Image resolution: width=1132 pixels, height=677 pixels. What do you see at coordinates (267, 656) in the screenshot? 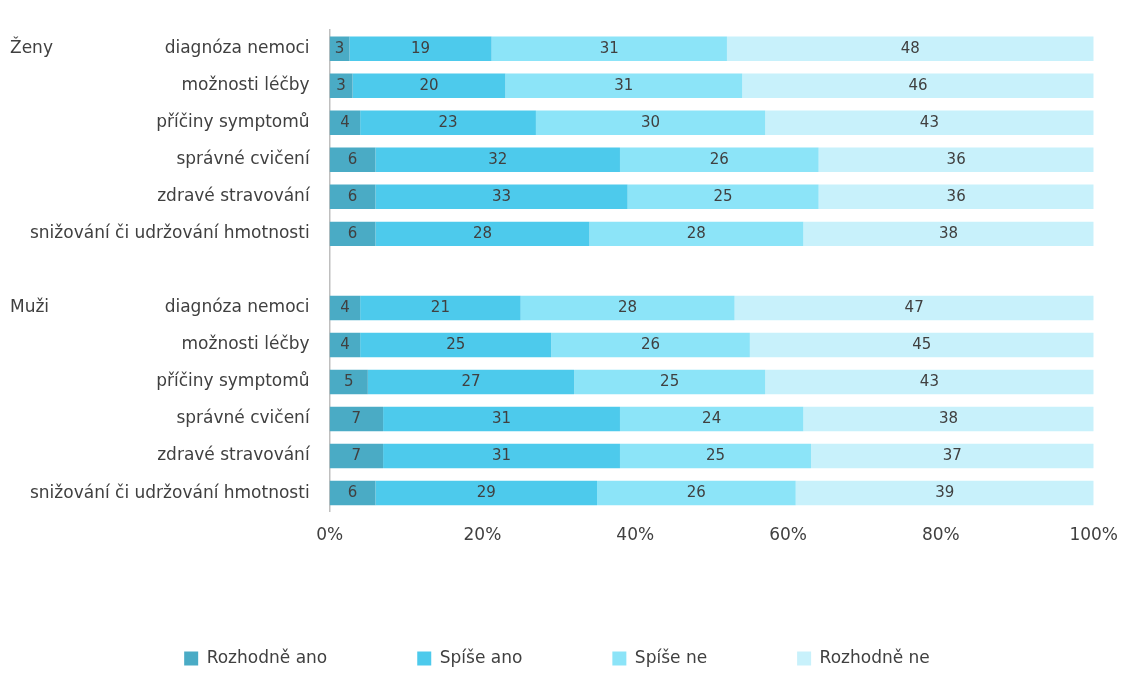
I see `legend-label: Rozhodně ano` at bounding box center [267, 656].